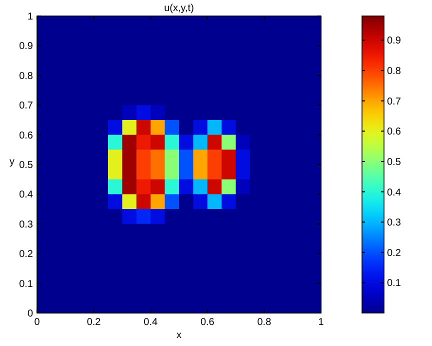 The width and height of the screenshot is (432, 346). What do you see at coordinates (26, 76) in the screenshot?
I see `y-tick-label: 0.8` at bounding box center [26, 76].